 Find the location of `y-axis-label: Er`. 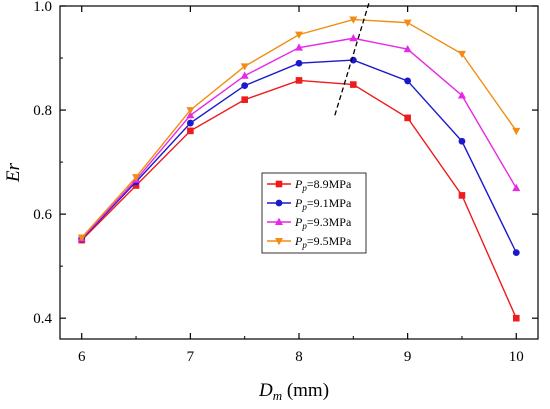

y-axis-label: Er is located at coordinates (13, 172).